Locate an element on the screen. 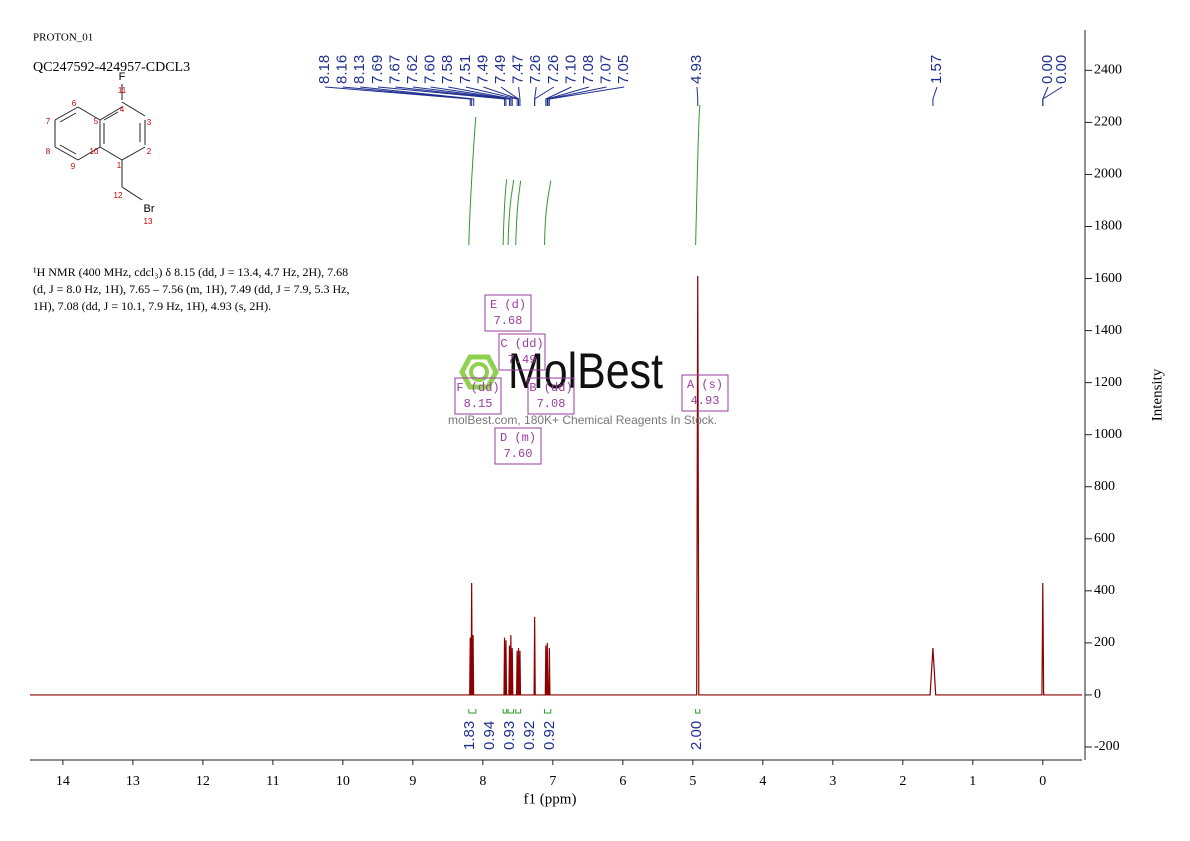 This screenshot has width=1190, height=841. multiplet-shift: 7.49 is located at coordinates (522, 360).